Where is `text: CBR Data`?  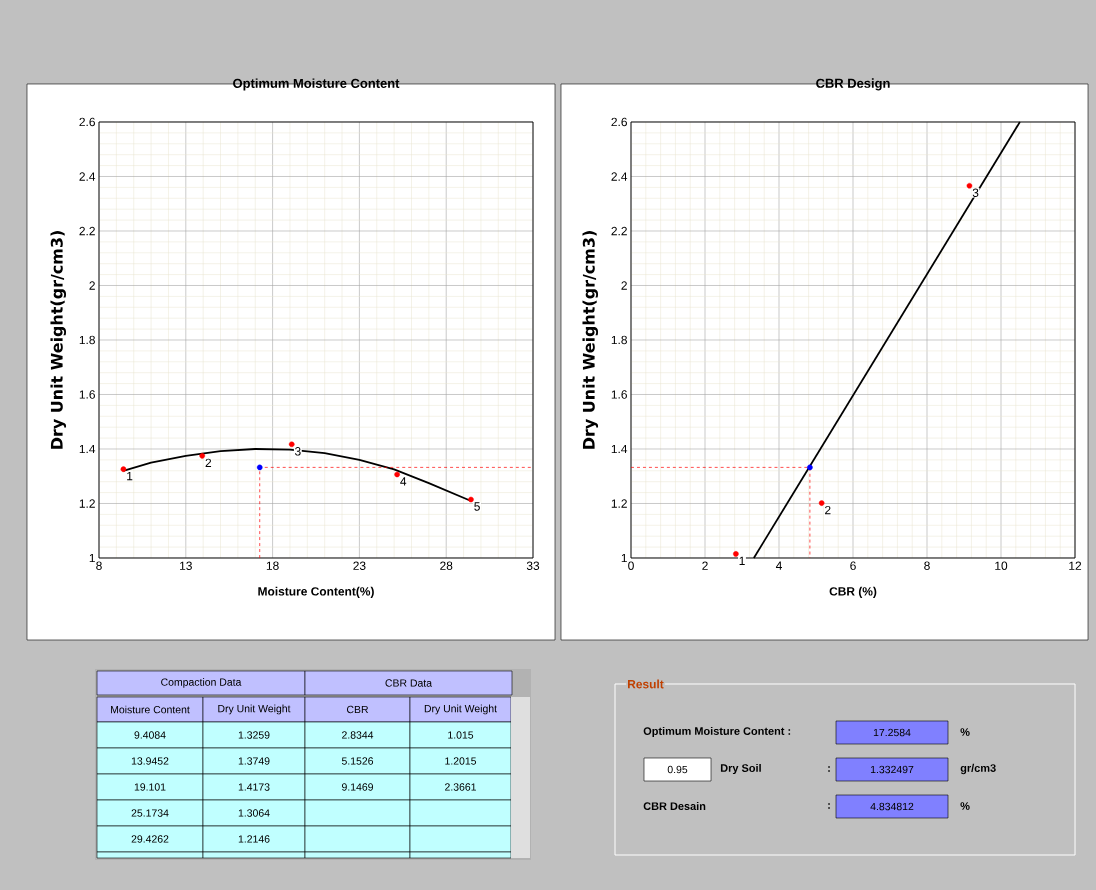 text: CBR Data is located at coordinates (409, 683).